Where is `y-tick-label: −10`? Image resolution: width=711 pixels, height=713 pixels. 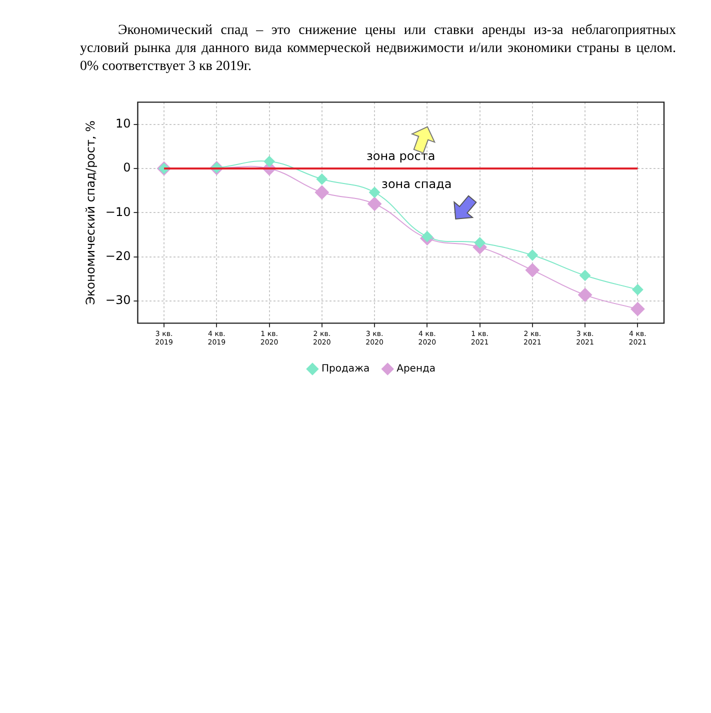
y-tick-label: −10 is located at coordinates (118, 211).